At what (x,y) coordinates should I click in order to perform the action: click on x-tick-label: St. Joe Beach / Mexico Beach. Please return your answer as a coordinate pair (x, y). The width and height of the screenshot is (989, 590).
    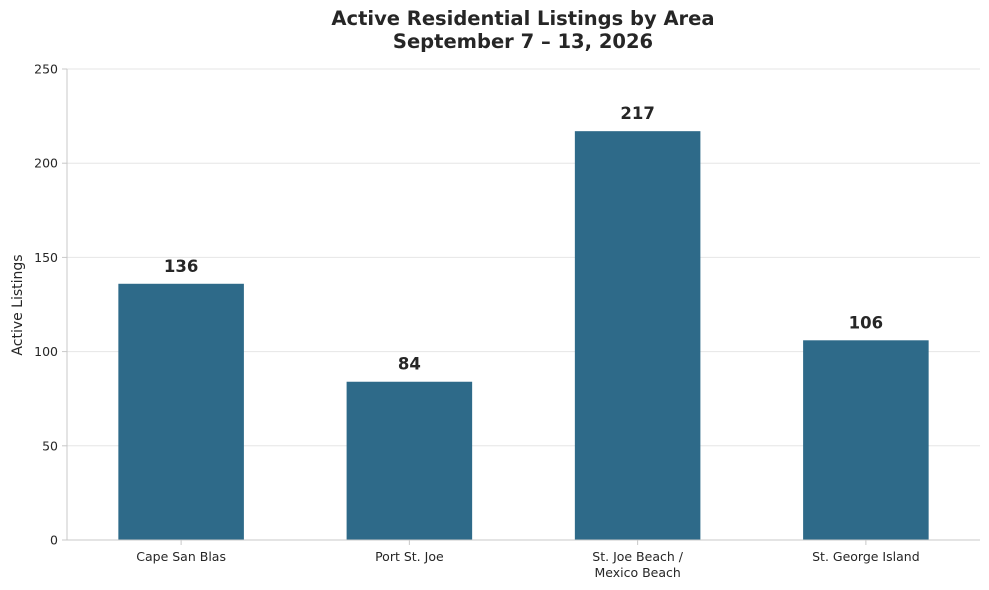
    Looking at the image, I should click on (637, 564).